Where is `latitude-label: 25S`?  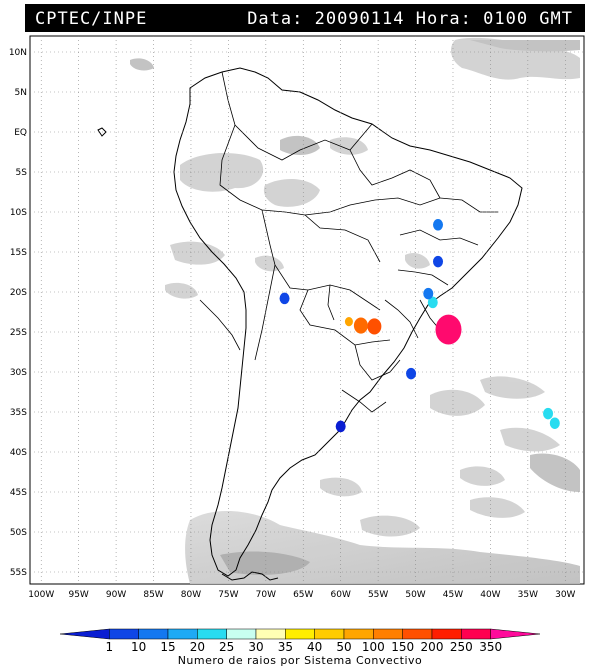
latitude-label: 25S is located at coordinates (18, 333).